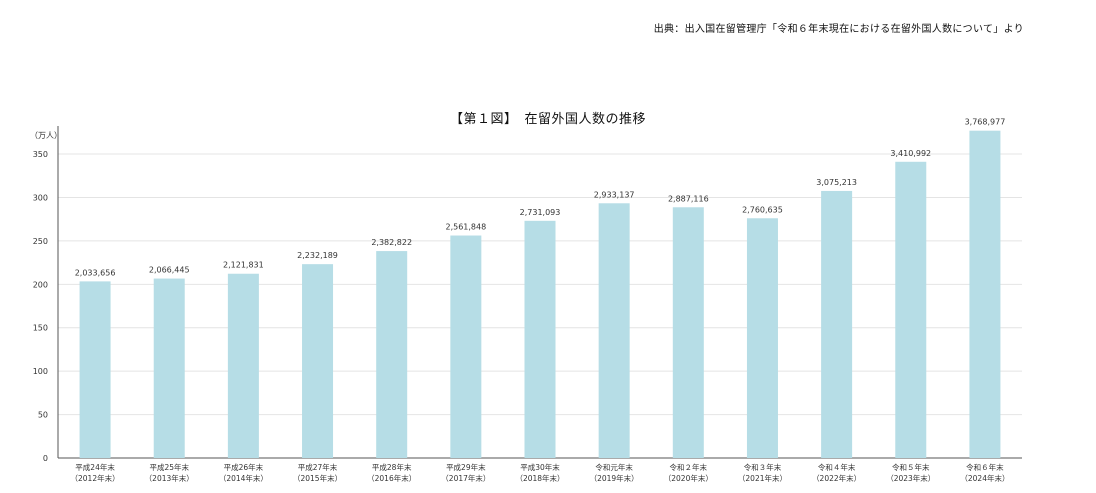 This screenshot has width=1096, height=493. Describe the element at coordinates (614, 478) in the screenshot. I see `x-tick-sublabel: （2019年末）` at that location.